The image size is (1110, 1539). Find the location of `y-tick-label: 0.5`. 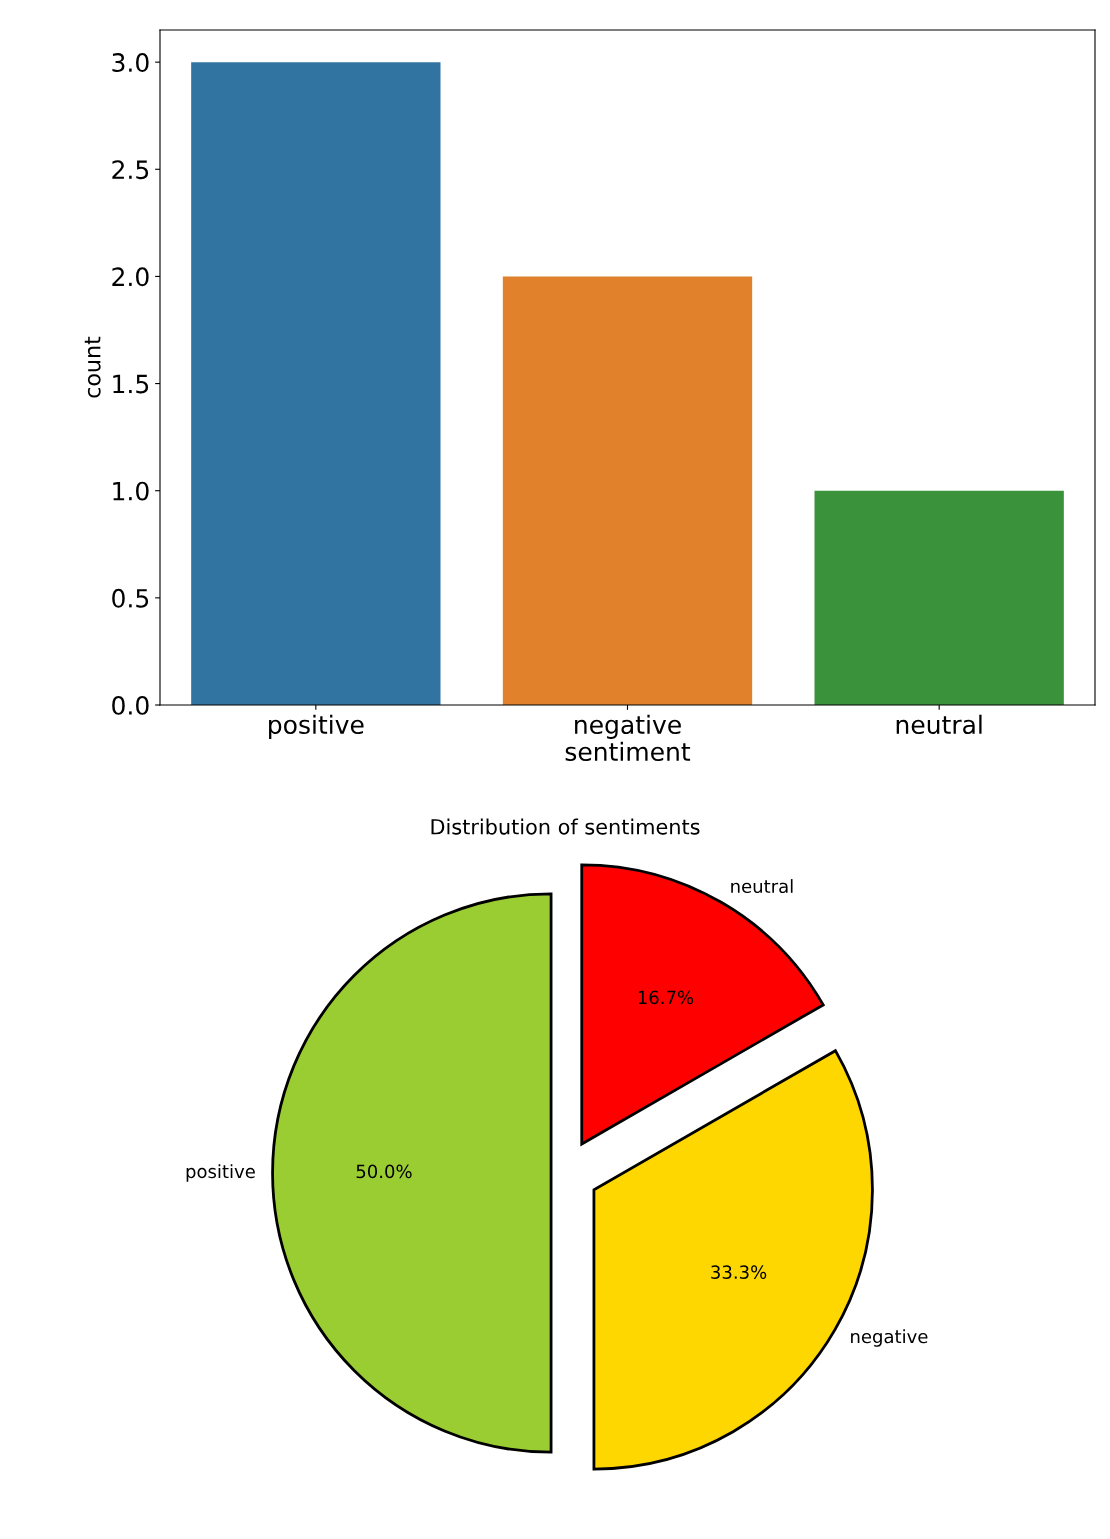

y-tick-label: 0.5 is located at coordinates (130, 598).